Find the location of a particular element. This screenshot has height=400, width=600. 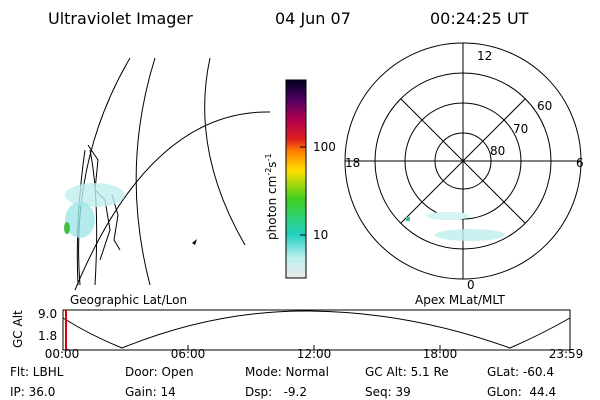

info-item: Dsp: -9.2 is located at coordinates (276, 392).